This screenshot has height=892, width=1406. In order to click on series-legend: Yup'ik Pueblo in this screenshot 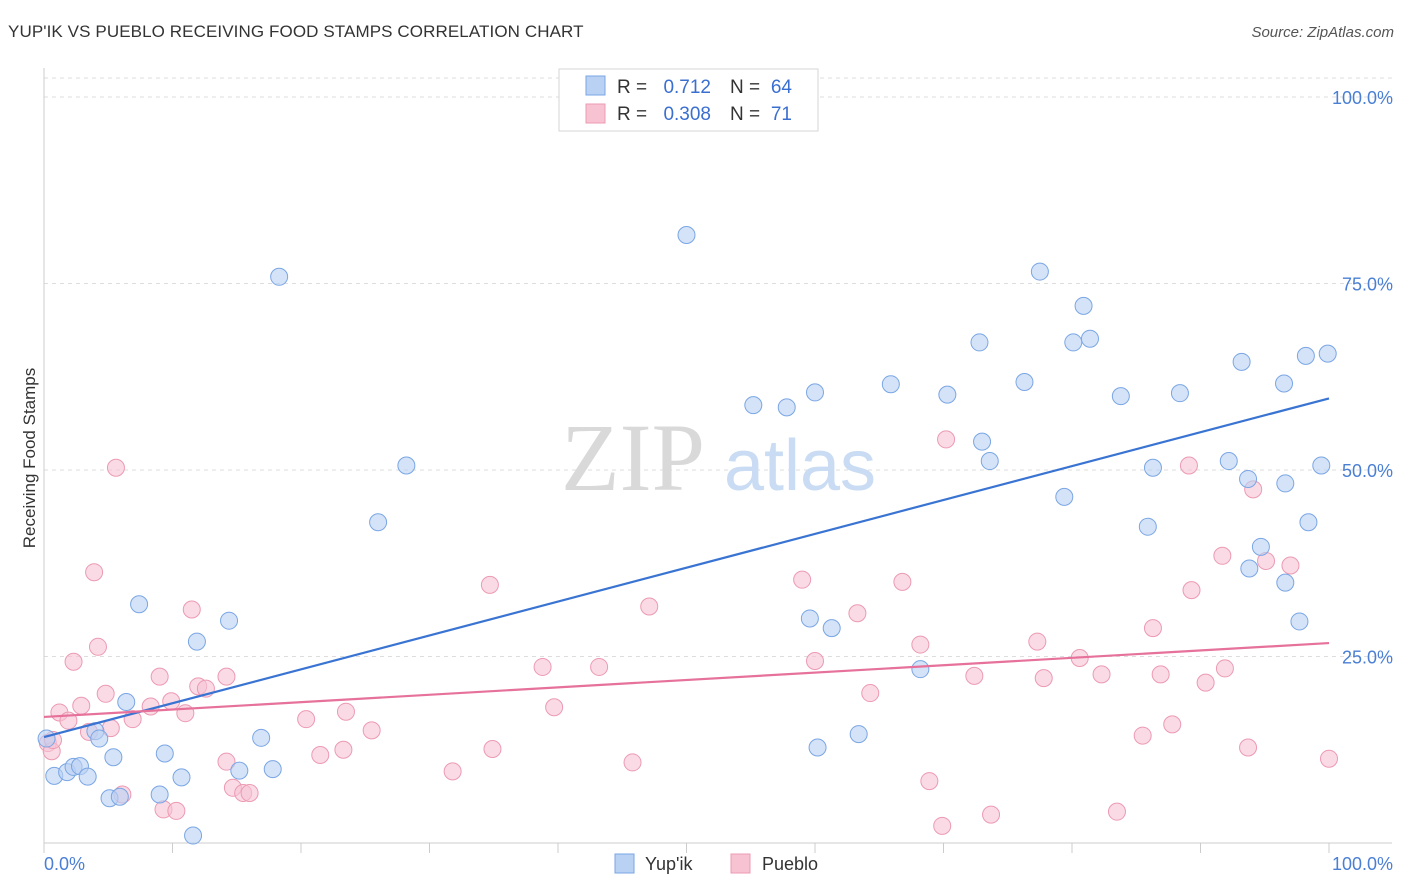, I will do `click(716, 863)`.